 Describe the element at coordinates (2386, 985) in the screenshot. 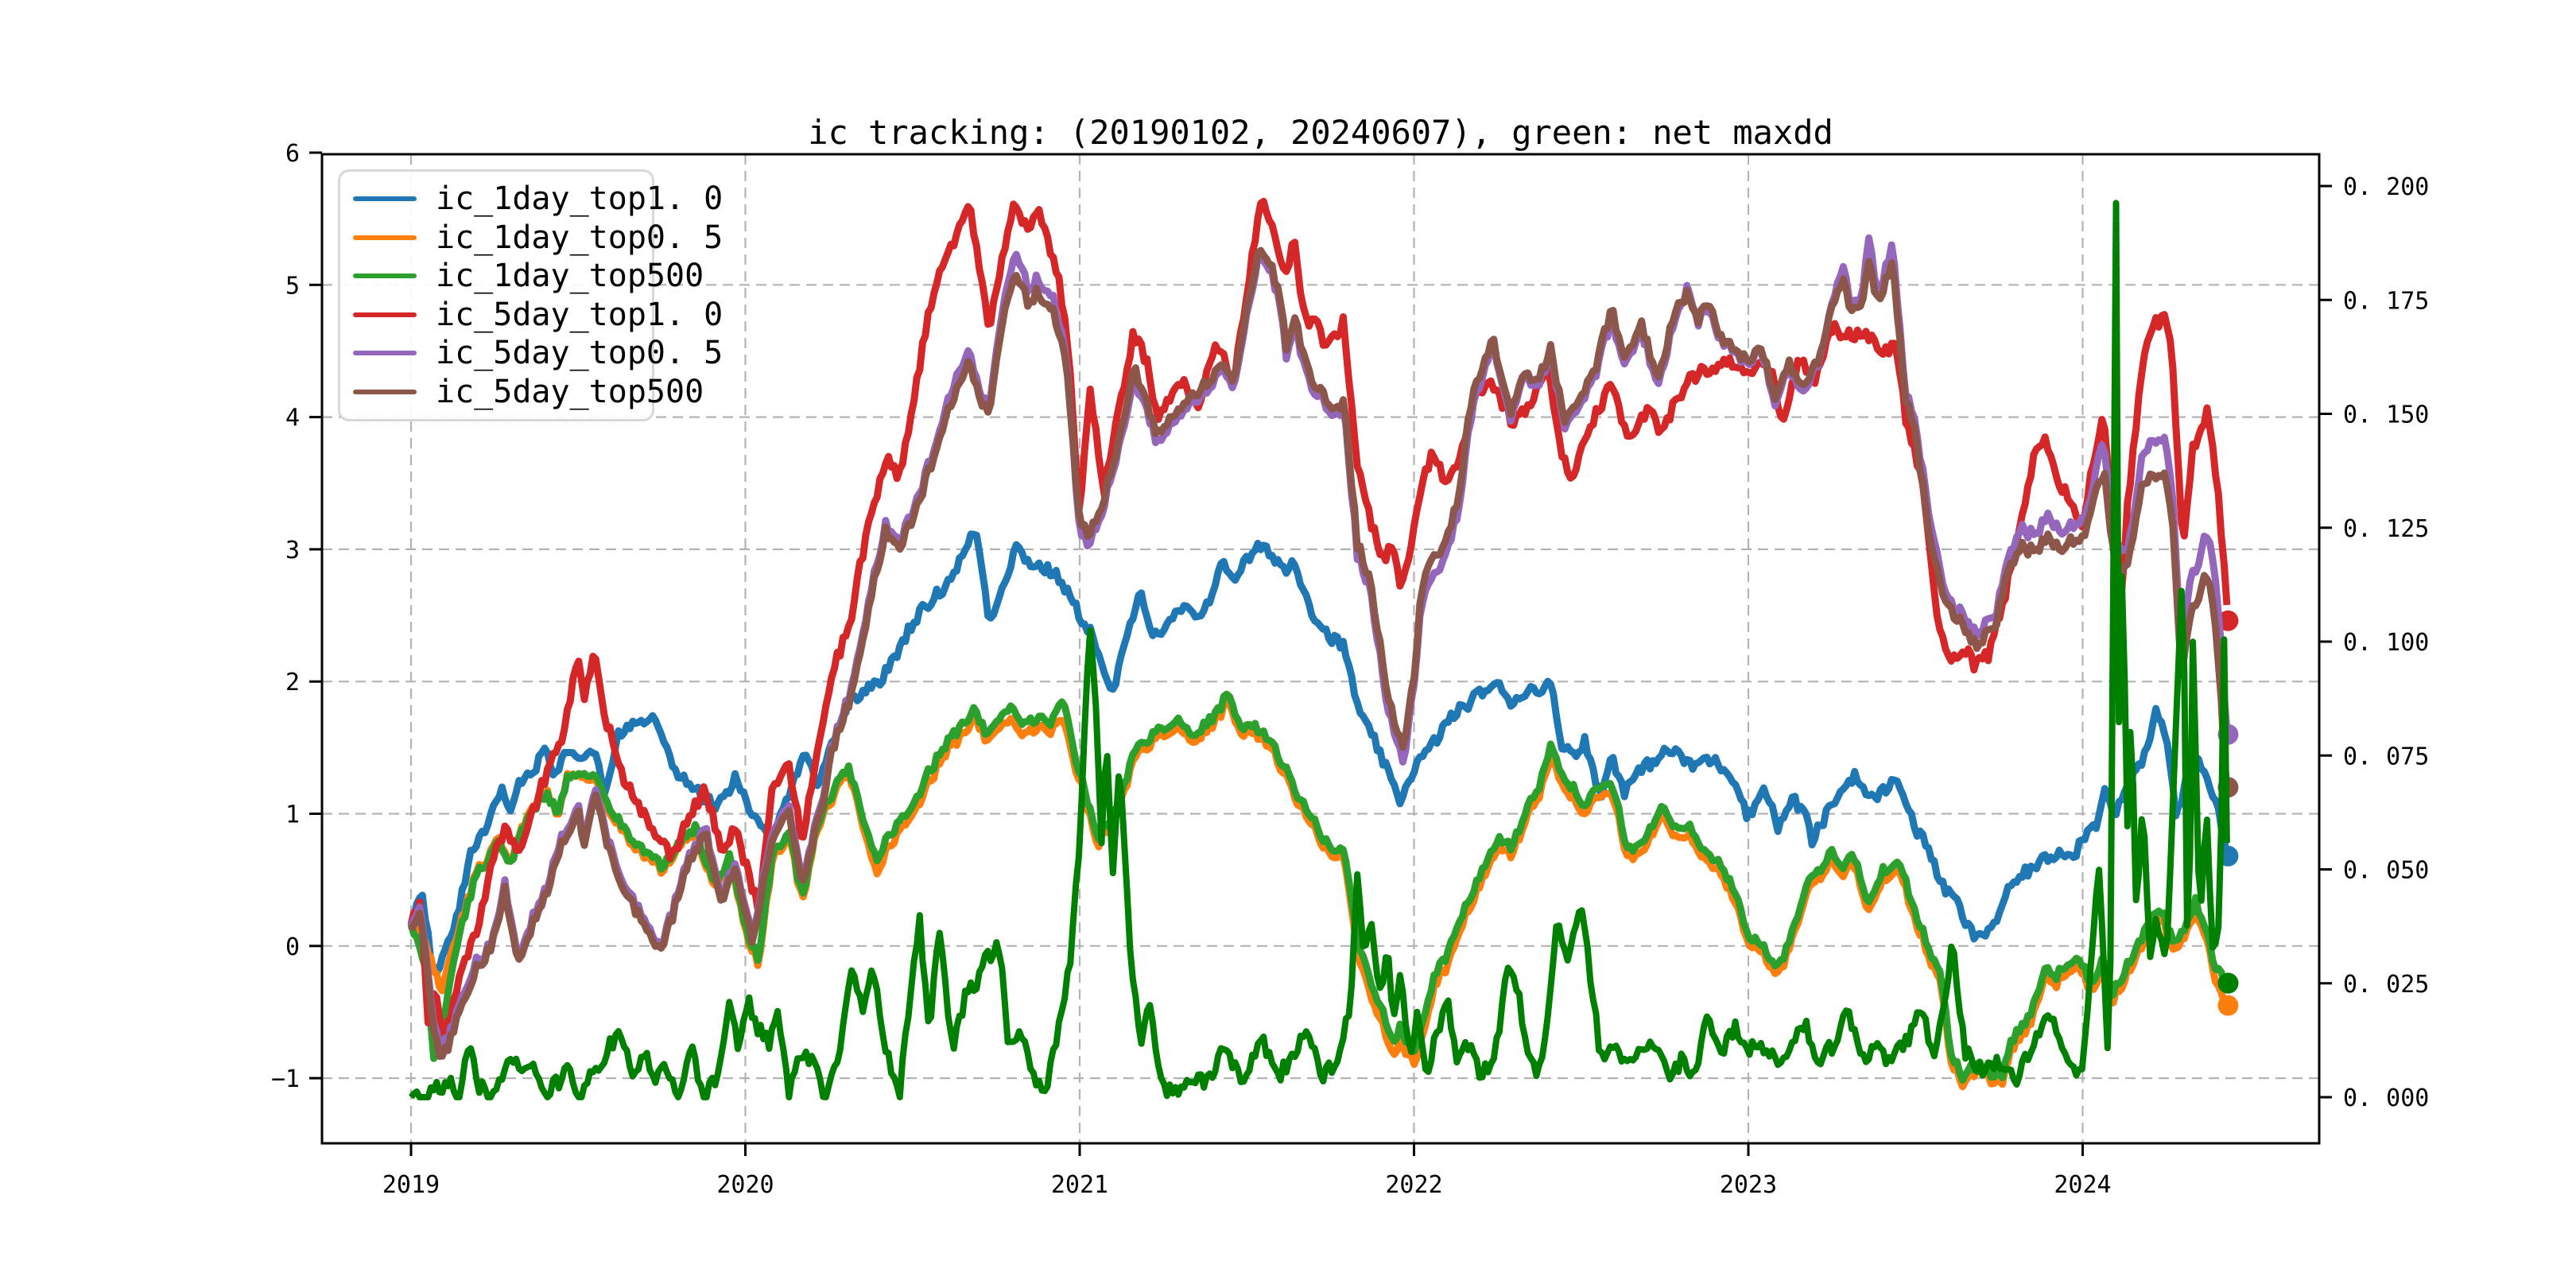

I see `y-right-tick-label: 0. 025` at that location.